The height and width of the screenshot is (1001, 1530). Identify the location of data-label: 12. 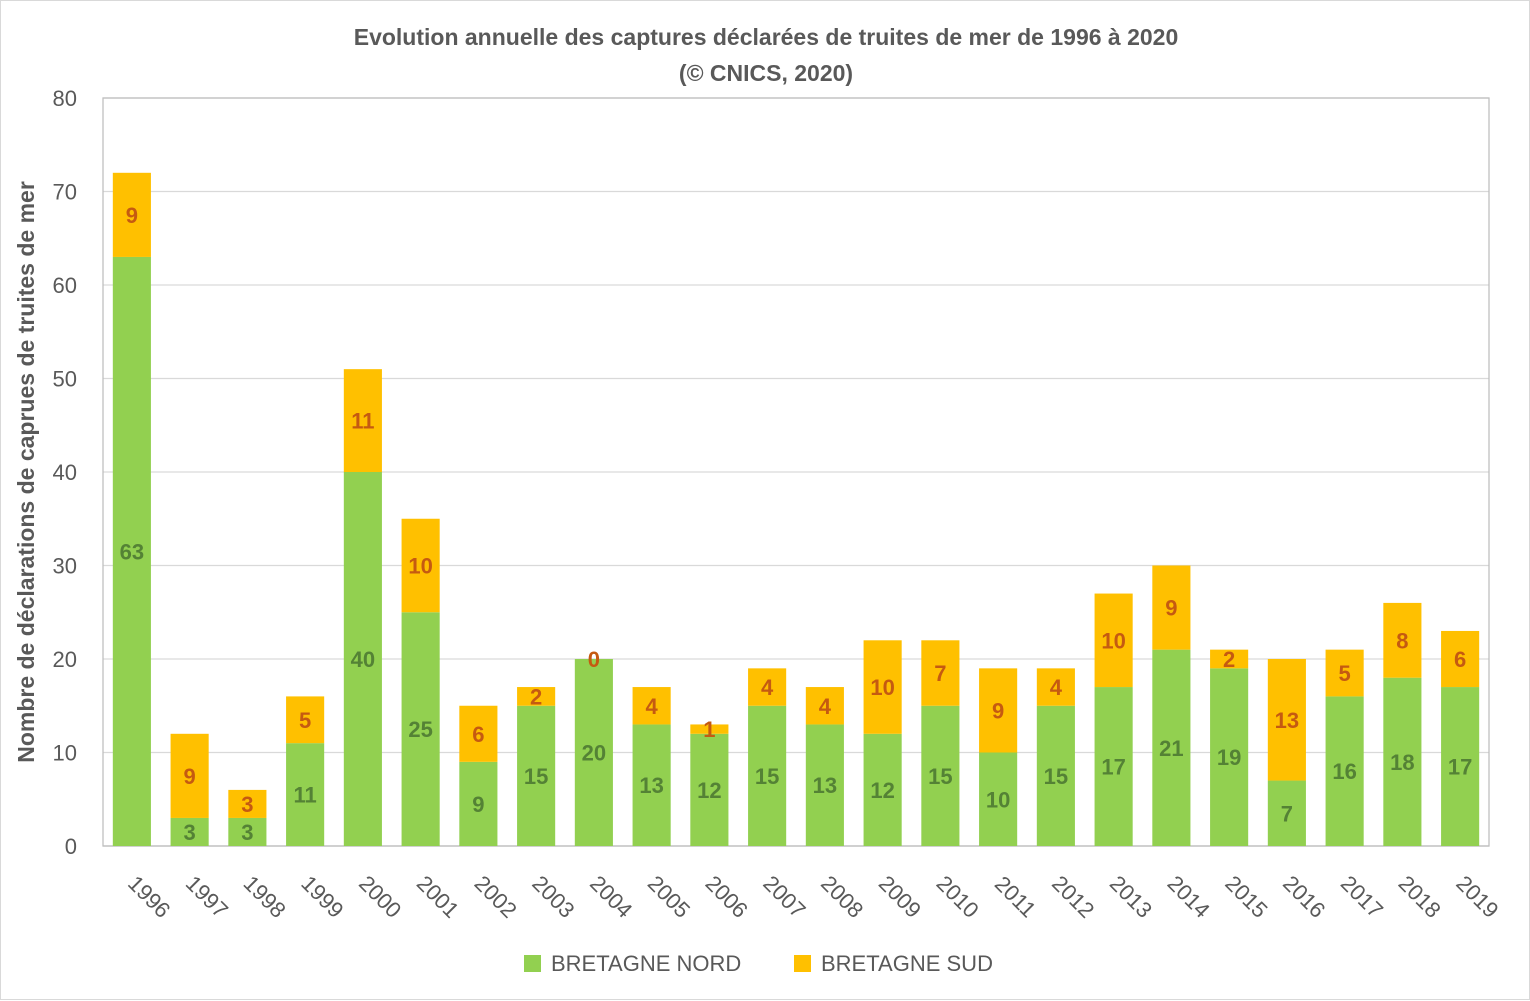
(882, 790).